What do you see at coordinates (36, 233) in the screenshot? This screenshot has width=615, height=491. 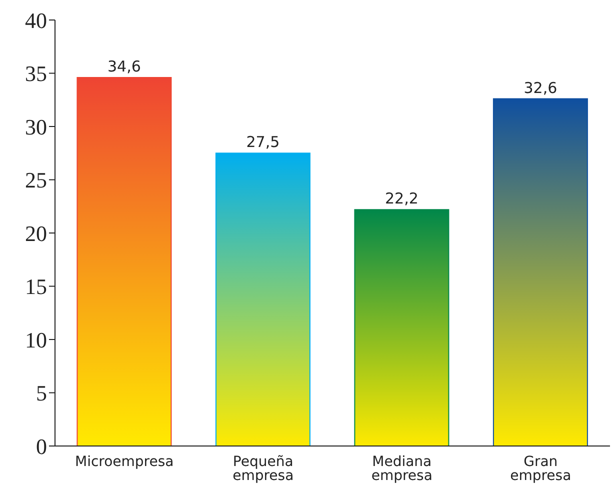 I see `y-tick-label: 20` at bounding box center [36, 233].